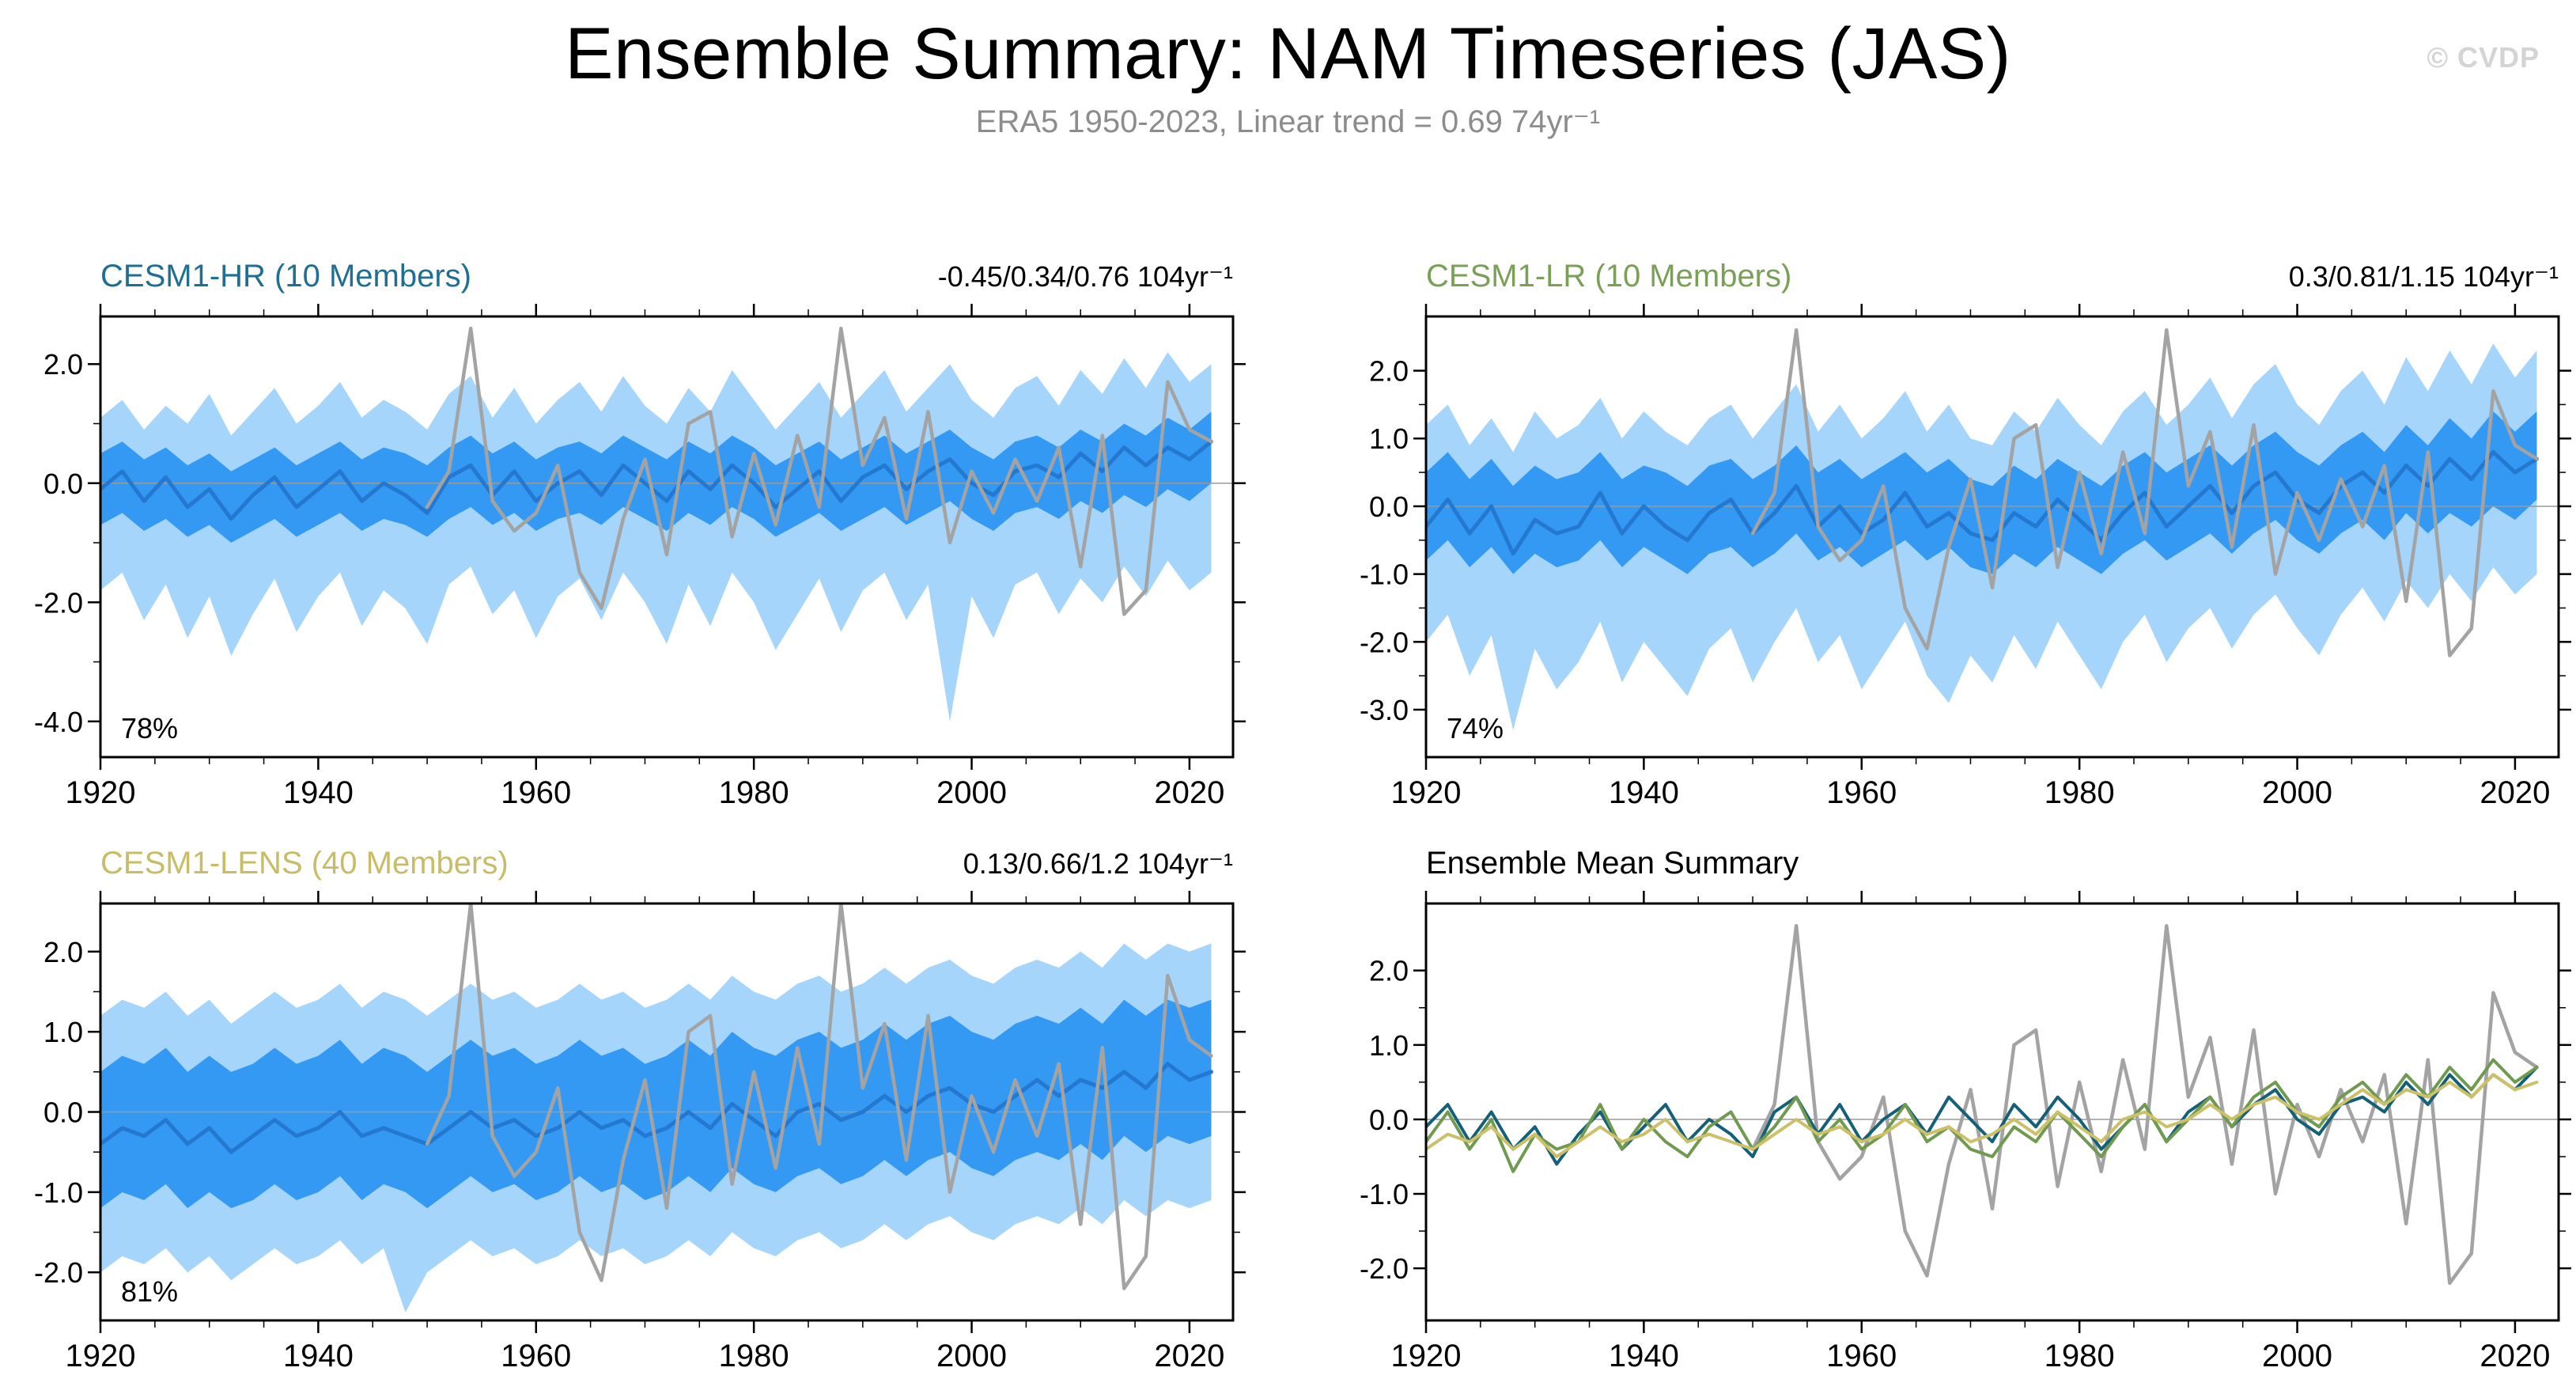 The width and height of the screenshot is (2576, 1394). Describe the element at coordinates (1085, 276) in the screenshot. I see `panel-trend-cesm1-hr: -0.45/0.34/0.76 104yr⁻¹` at that location.